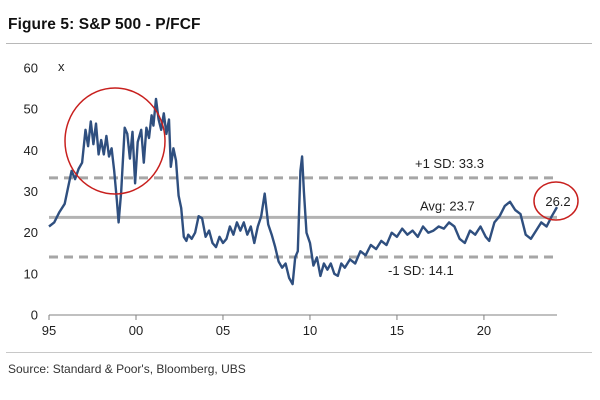 The height and width of the screenshot is (400, 600). Describe the element at coordinates (299, 352) in the screenshot. I see `source-divider` at that location.